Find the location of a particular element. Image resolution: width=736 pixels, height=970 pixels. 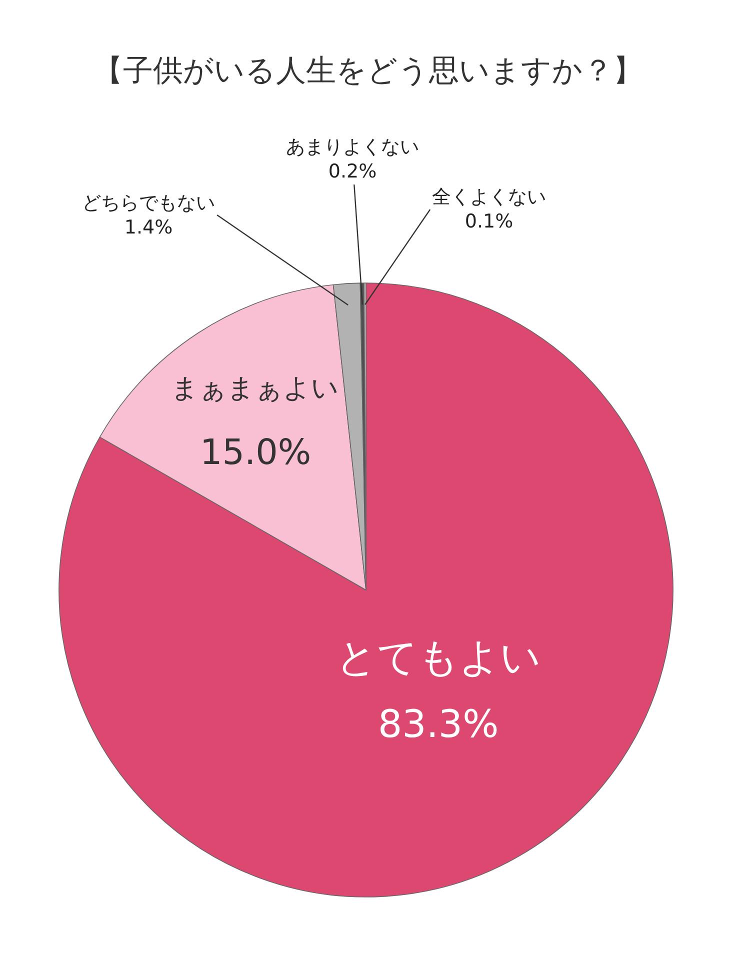

data-label: 83.3% is located at coordinates (438, 724).